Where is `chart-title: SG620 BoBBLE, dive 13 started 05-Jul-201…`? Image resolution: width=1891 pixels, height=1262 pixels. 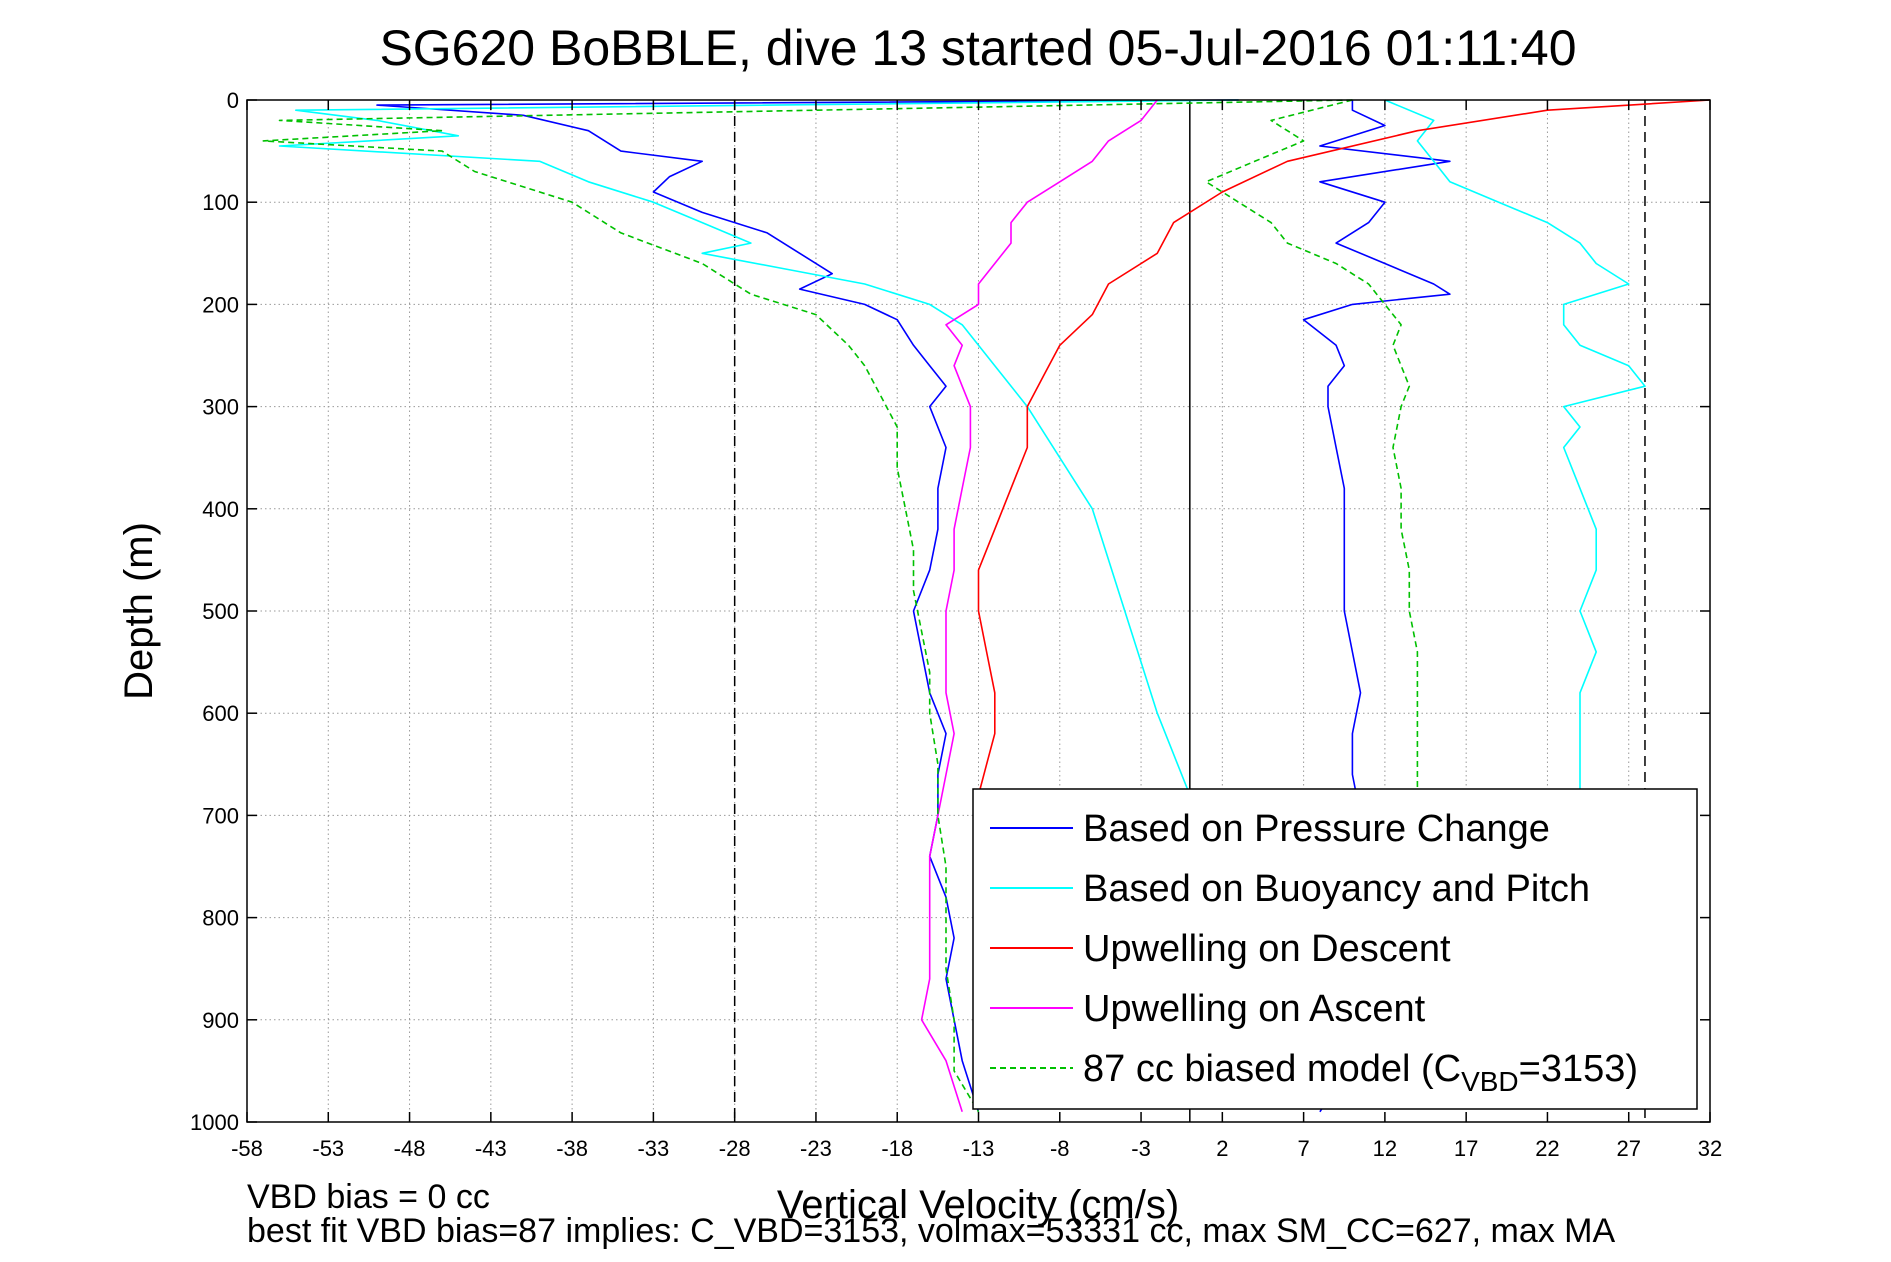
chart-title: SG620 BoBBLE, dive 13 started 05-Jul-201… is located at coordinates (977, 48).